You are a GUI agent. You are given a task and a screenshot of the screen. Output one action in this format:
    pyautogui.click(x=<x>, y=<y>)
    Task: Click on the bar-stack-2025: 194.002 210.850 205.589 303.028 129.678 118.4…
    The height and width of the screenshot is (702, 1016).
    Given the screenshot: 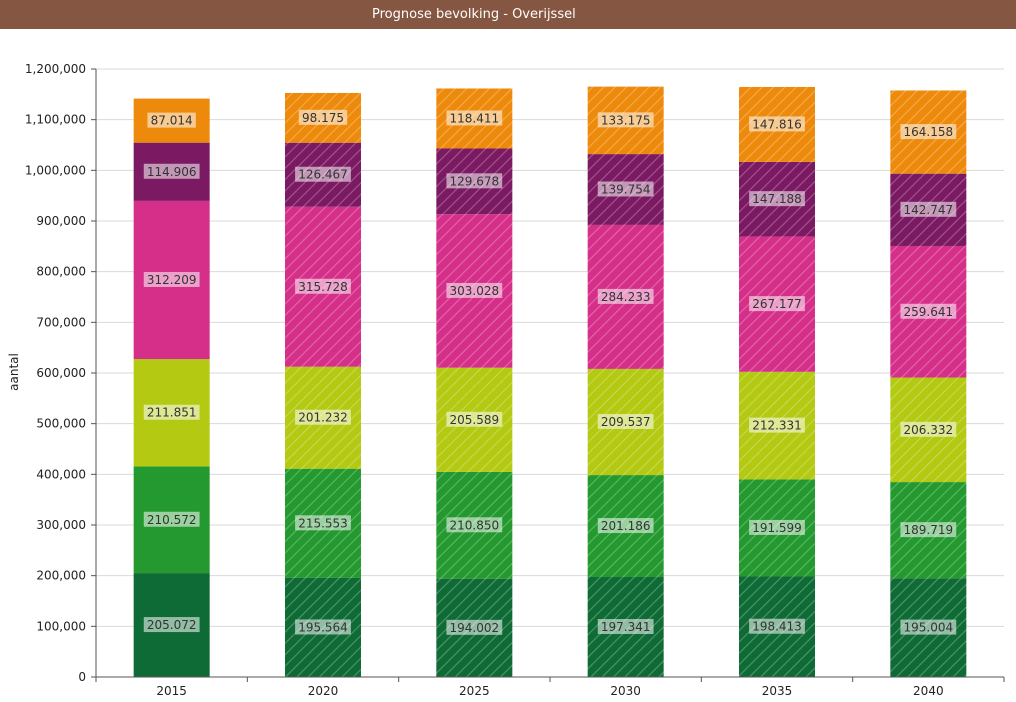 What is the action you would take?
    pyautogui.click(x=474, y=382)
    